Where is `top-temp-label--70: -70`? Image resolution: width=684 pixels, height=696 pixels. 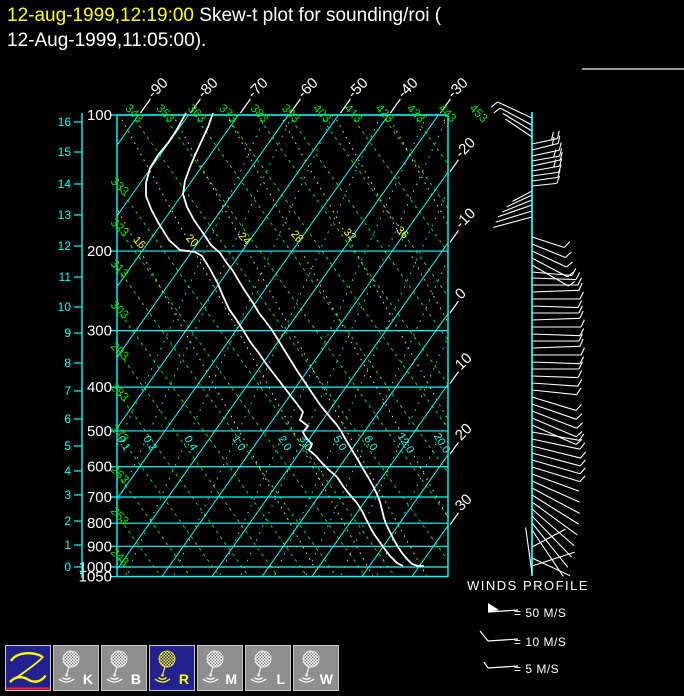 top-temp-label--70: -70 is located at coordinates (257, 87).